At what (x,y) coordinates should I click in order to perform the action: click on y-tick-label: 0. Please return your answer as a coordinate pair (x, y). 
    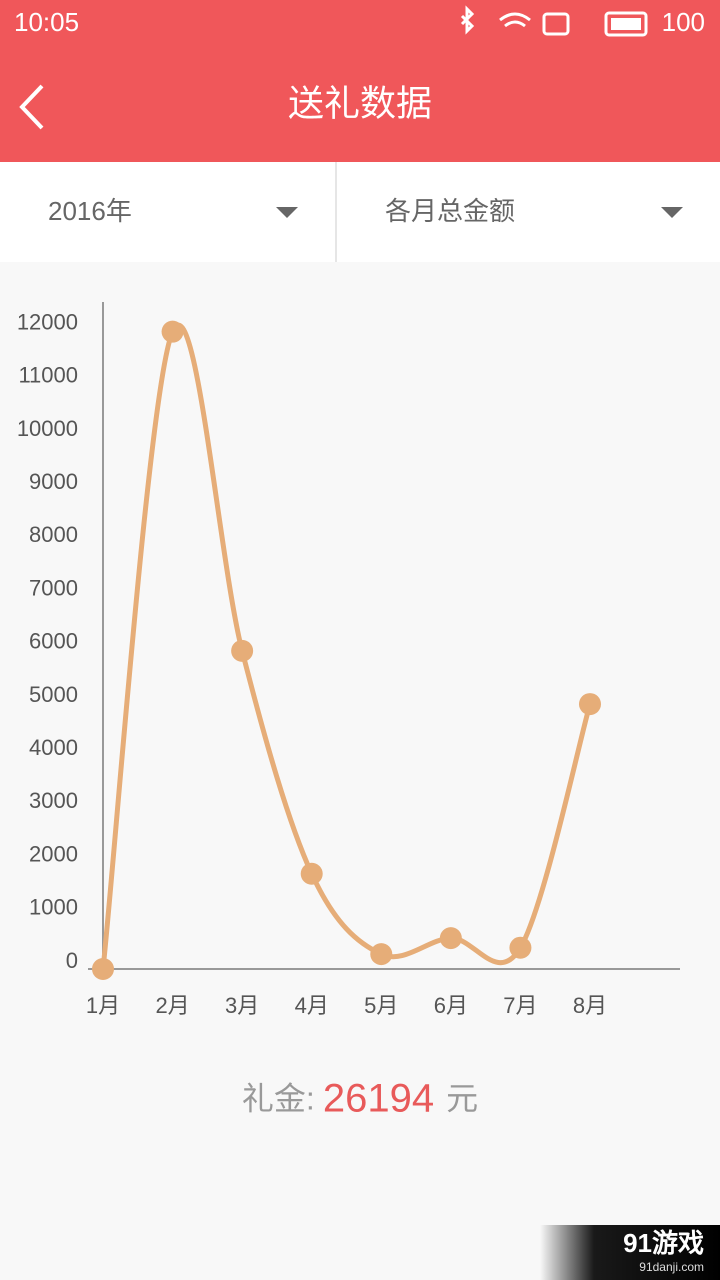
    Looking at the image, I should click on (72, 960).